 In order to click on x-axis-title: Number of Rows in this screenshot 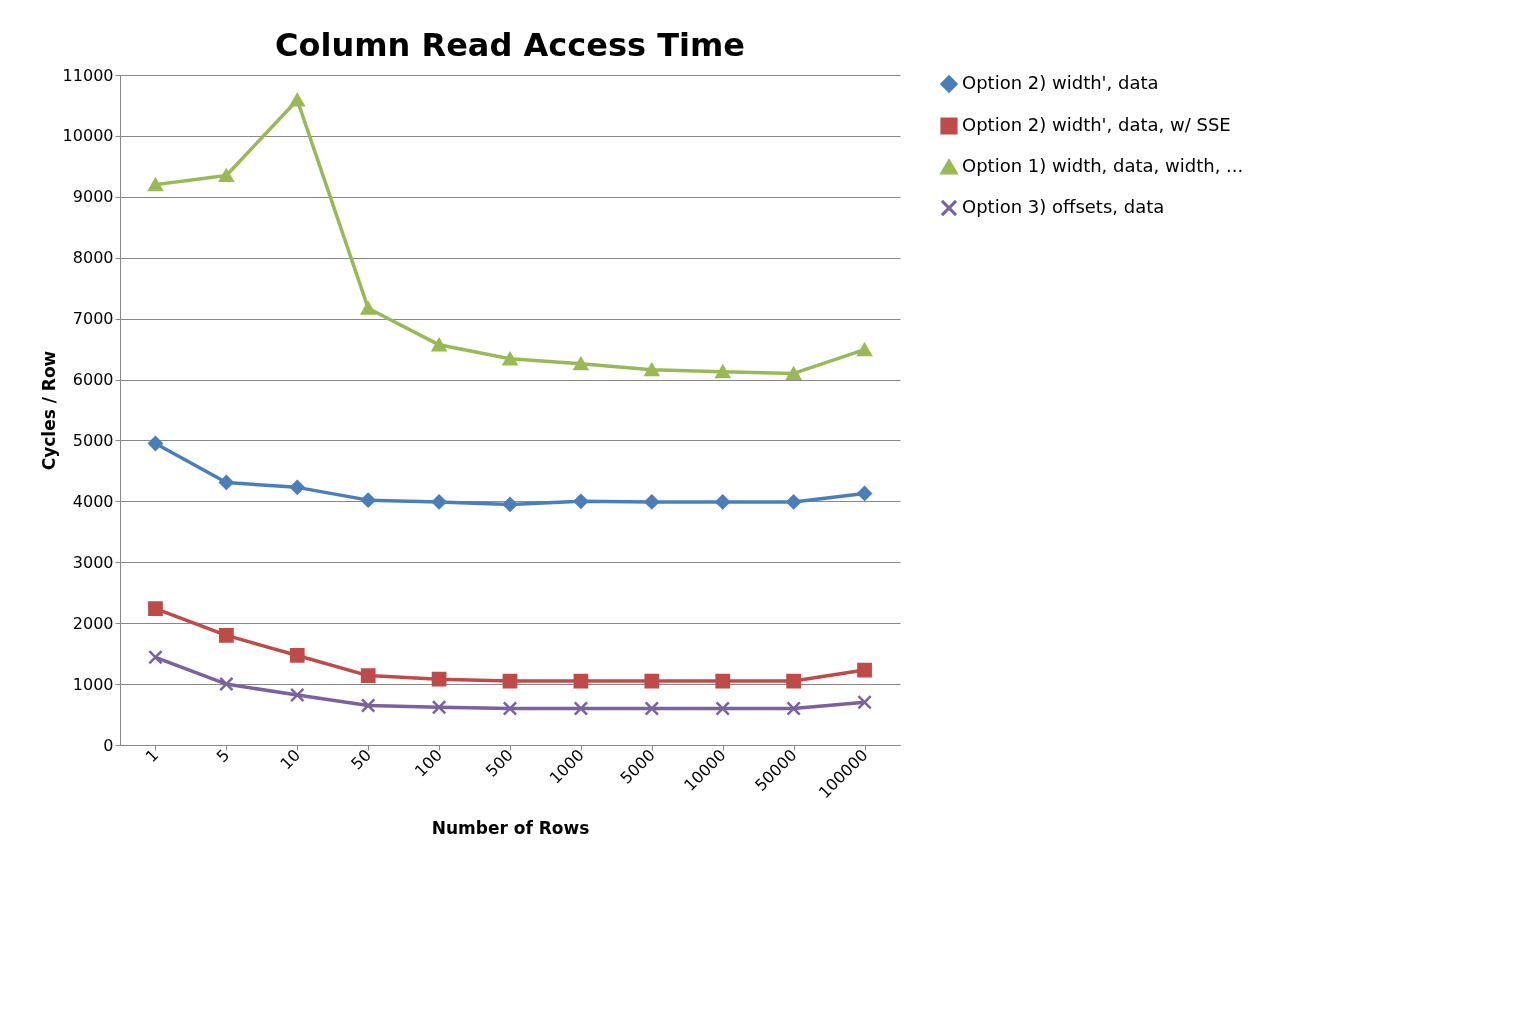, I will do `click(510, 828)`.